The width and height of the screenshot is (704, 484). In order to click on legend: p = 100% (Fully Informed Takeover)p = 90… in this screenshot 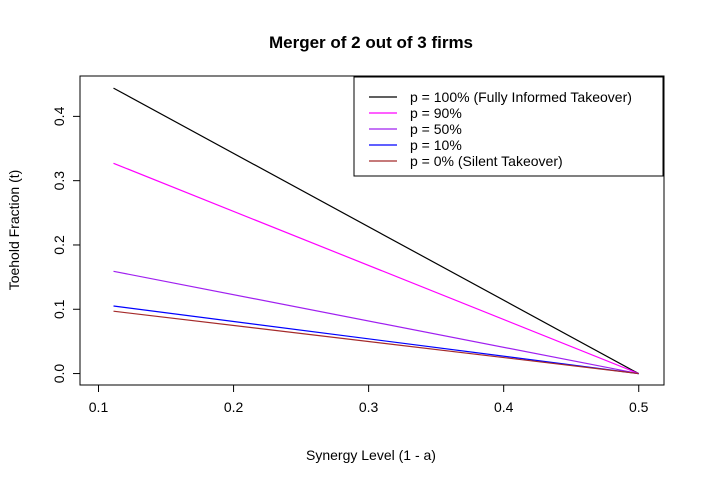, I will do `click(508, 126)`.